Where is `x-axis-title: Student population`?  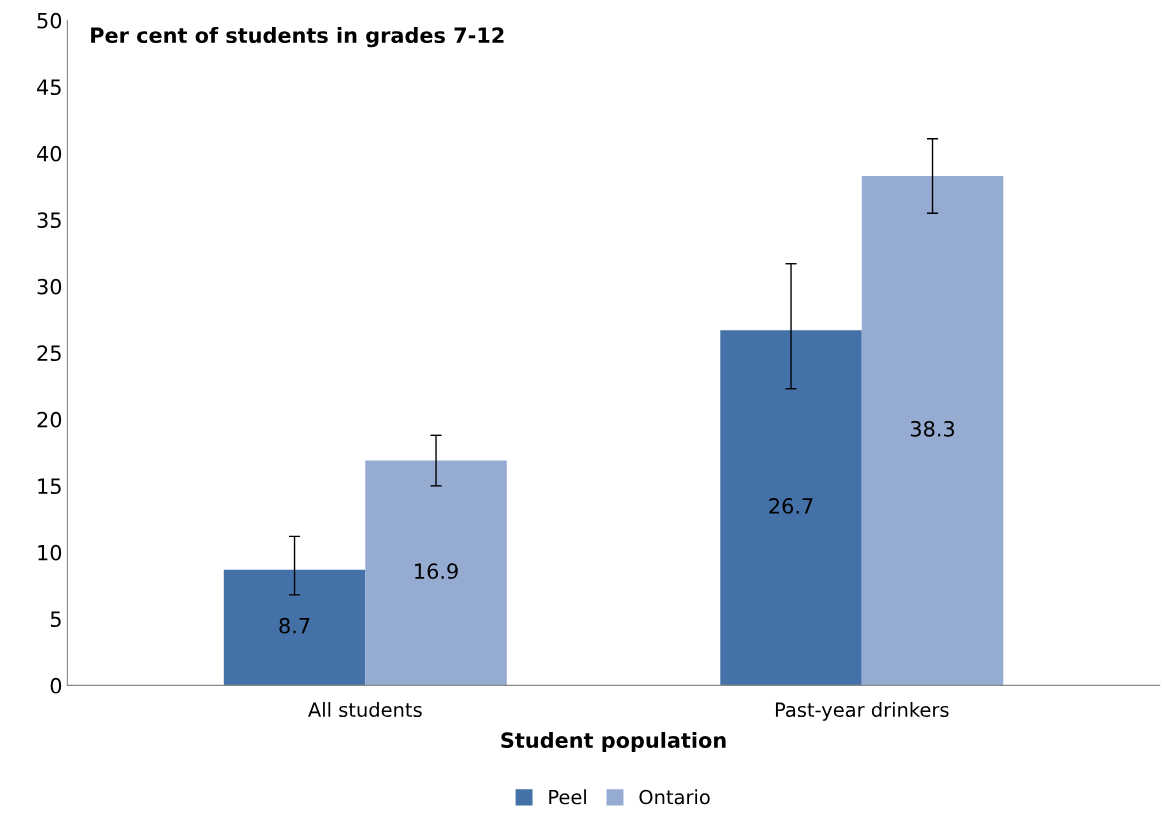
x-axis-title: Student population is located at coordinates (613, 742).